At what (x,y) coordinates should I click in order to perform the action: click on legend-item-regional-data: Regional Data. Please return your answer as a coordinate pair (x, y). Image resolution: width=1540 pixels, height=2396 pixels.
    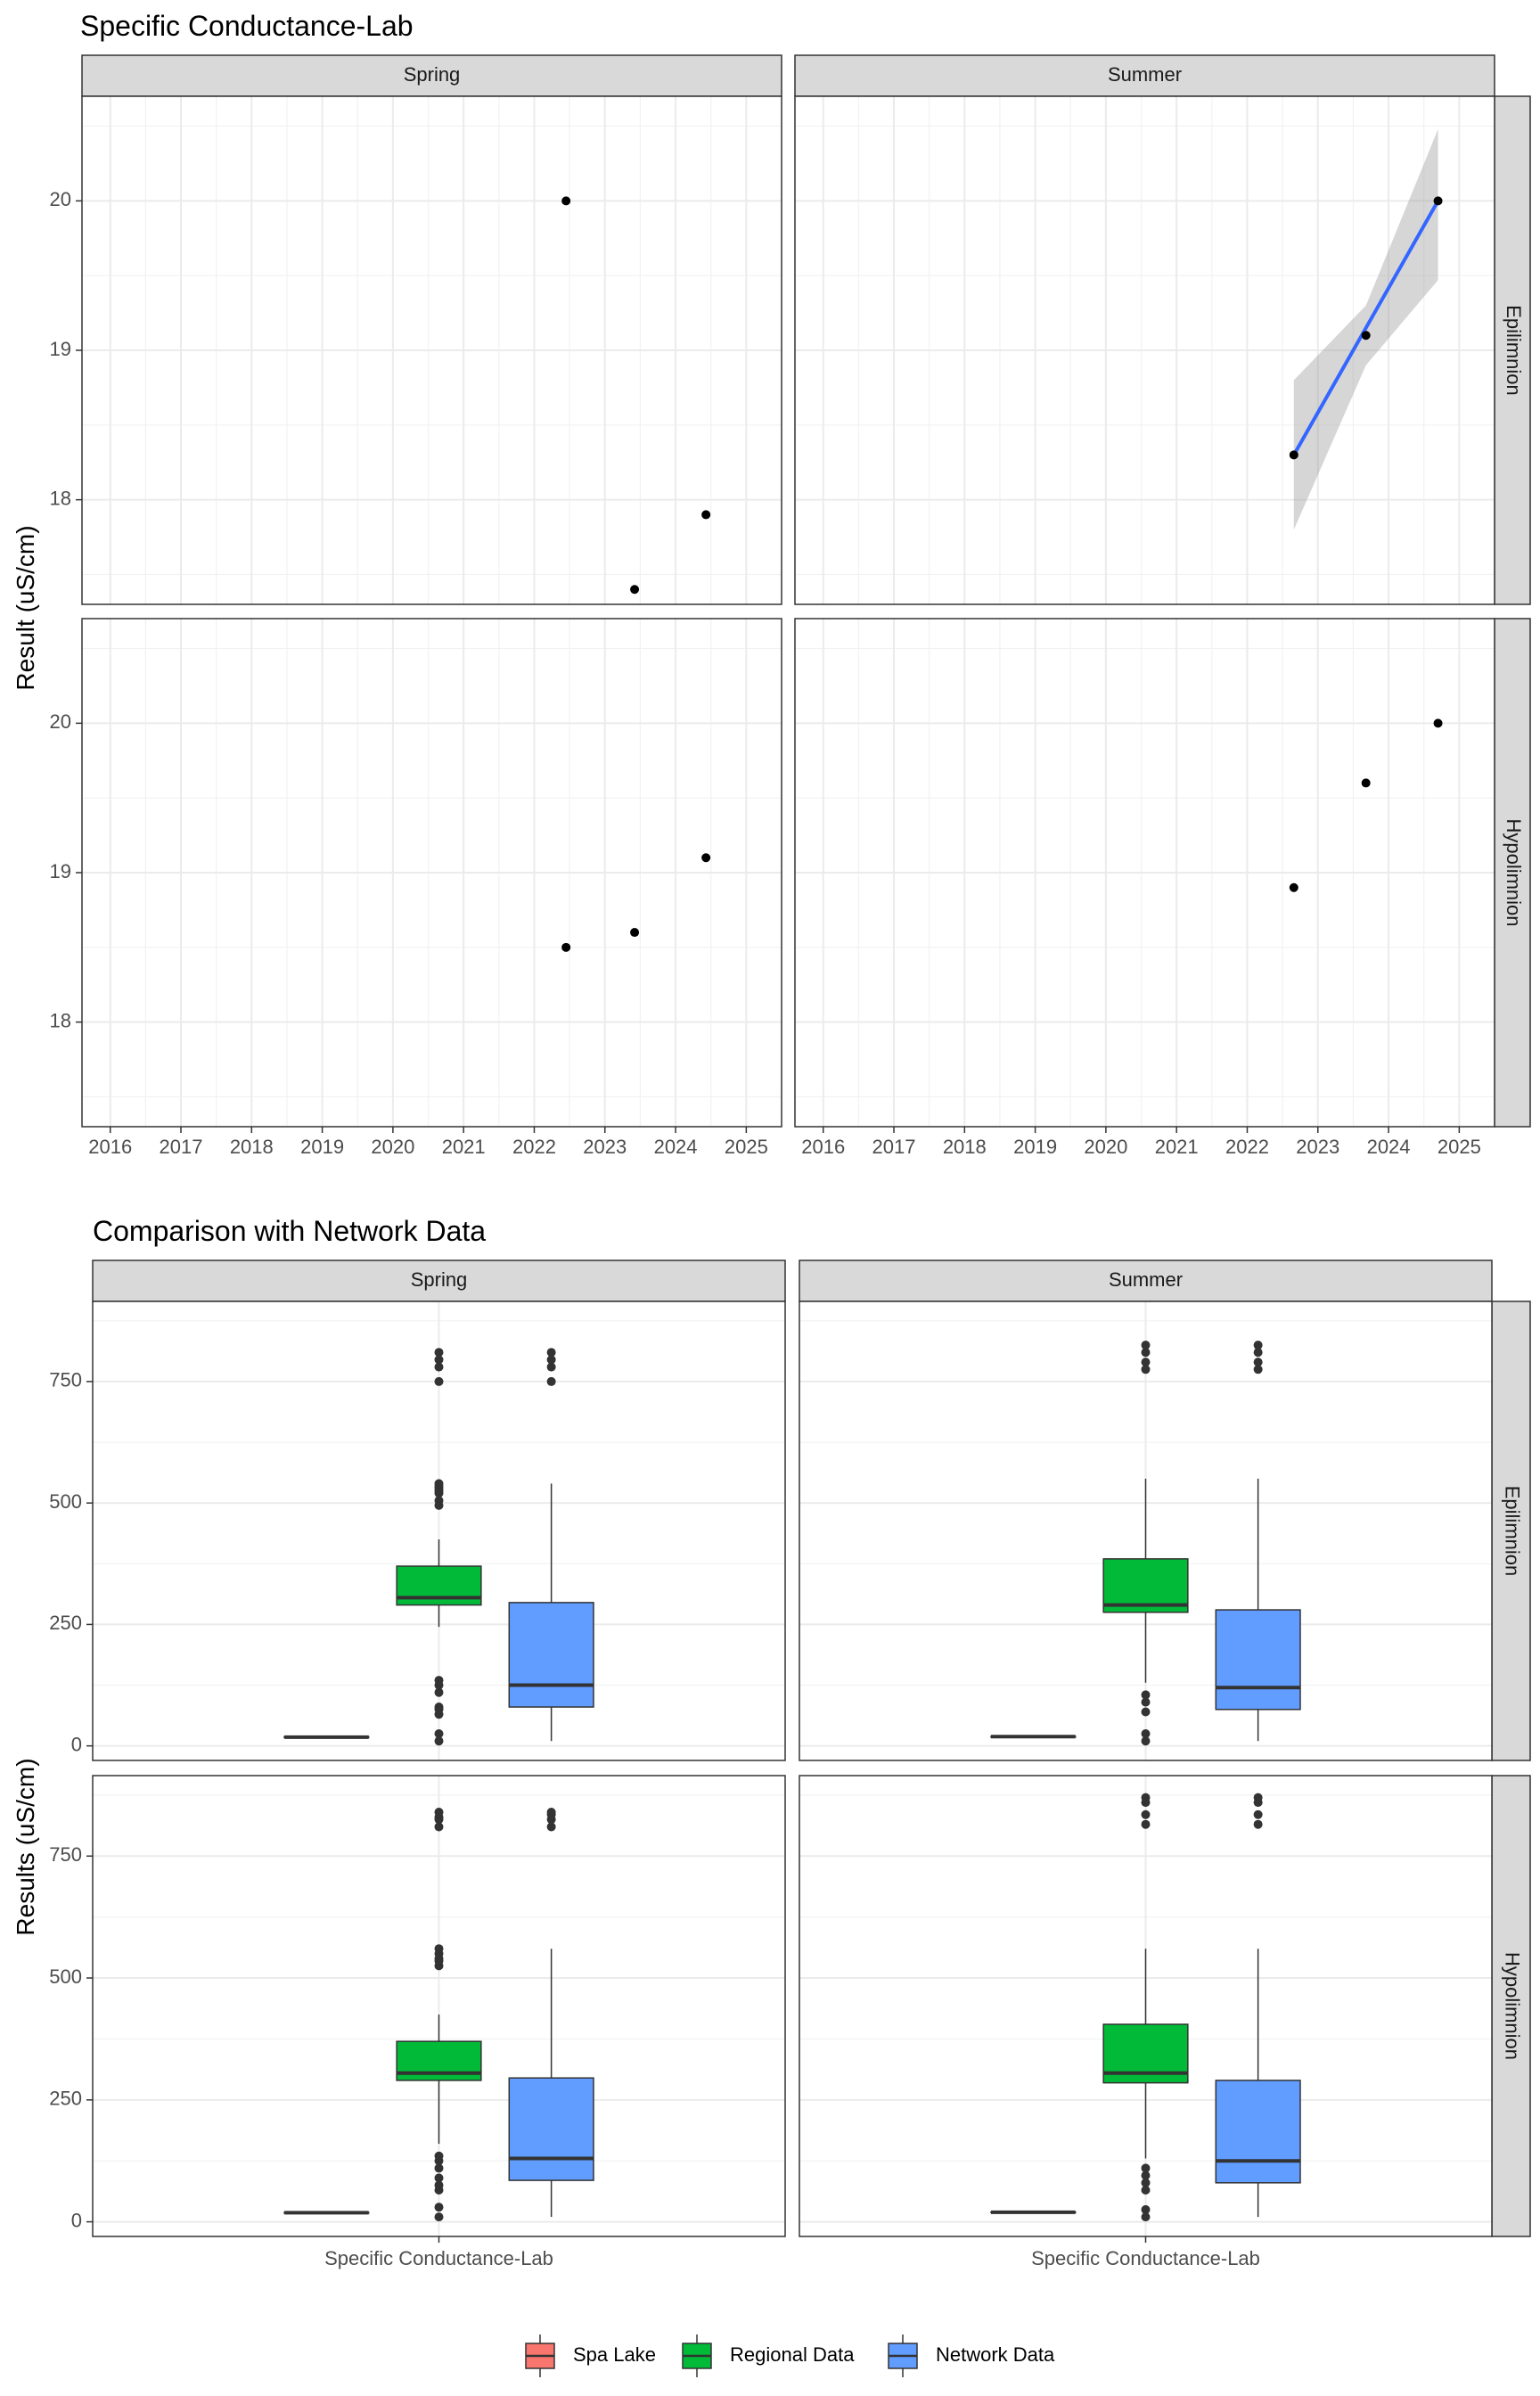
    Looking at the image, I should click on (768, 2355).